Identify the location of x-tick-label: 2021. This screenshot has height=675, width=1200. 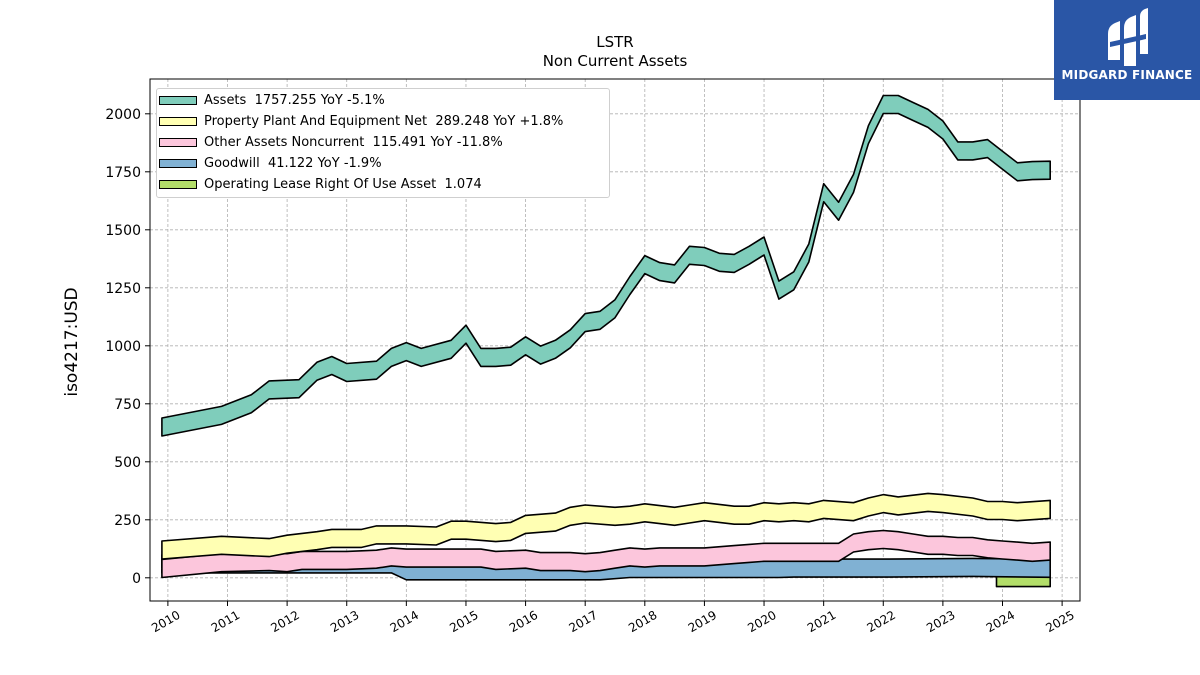
(821, 621).